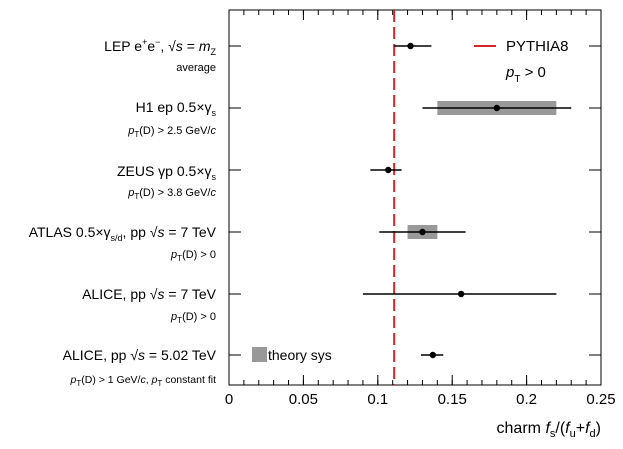  What do you see at coordinates (167, 172) in the screenshot?
I see `row-label-2: ZEUS γp 0.5×γs` at bounding box center [167, 172].